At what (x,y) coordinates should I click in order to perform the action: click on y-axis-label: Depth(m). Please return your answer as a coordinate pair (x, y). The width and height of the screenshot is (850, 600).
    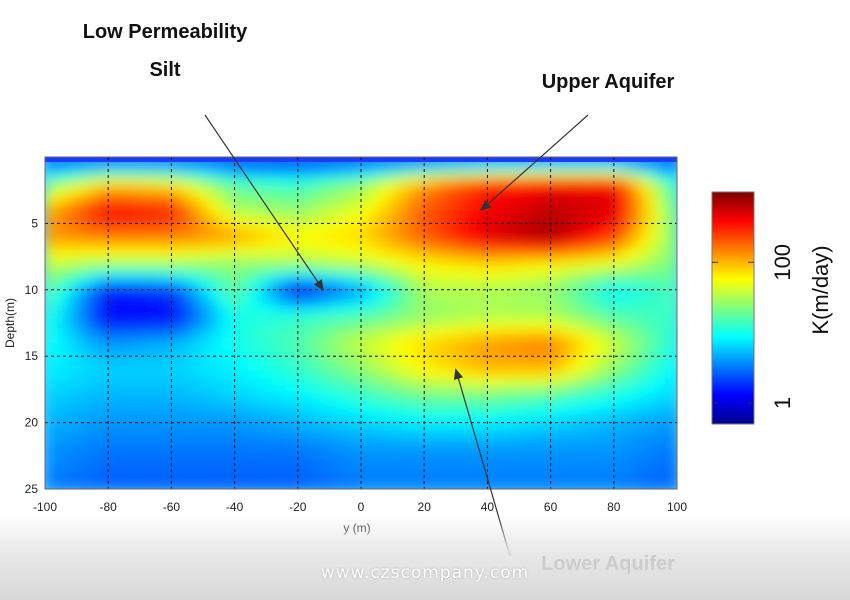
    Looking at the image, I should click on (10, 323).